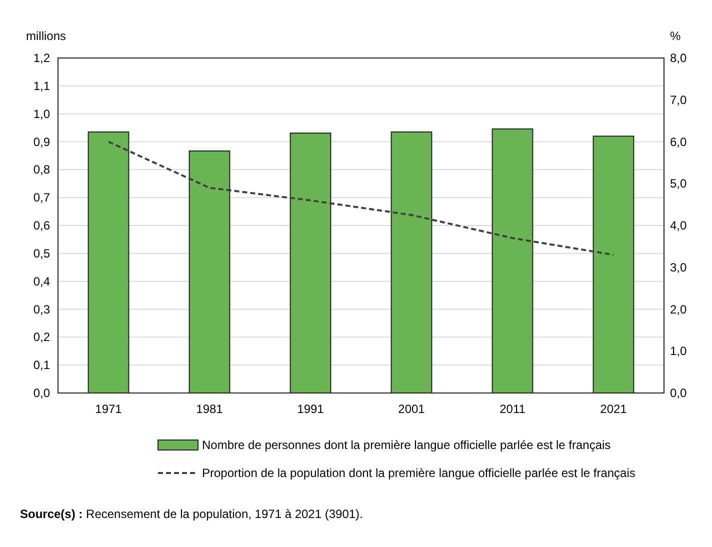  I want to click on y2-tick-label: 6,0, so click(679, 141).